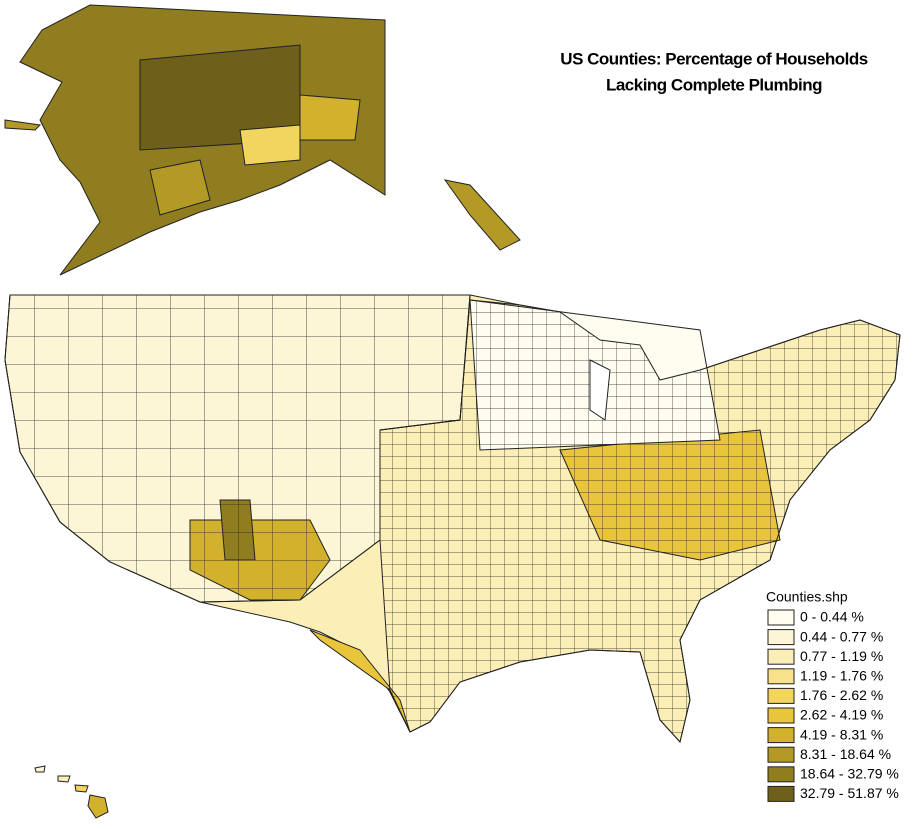 The height and width of the screenshot is (829, 913). What do you see at coordinates (849, 793) in the screenshot?
I see `legend-label: 32.79 - 51.87 %` at bounding box center [849, 793].